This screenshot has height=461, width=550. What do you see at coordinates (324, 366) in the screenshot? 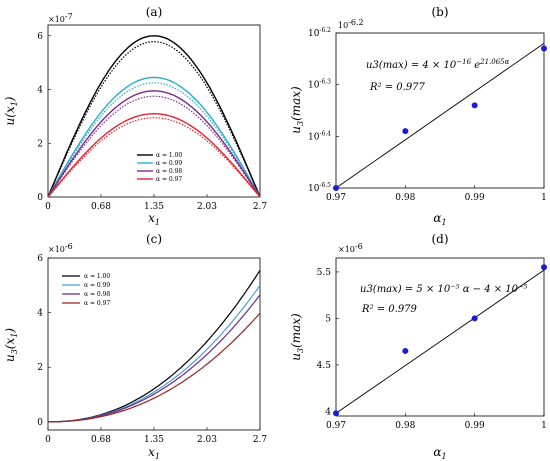
I see `y-tick-label: 4.5` at bounding box center [324, 366].